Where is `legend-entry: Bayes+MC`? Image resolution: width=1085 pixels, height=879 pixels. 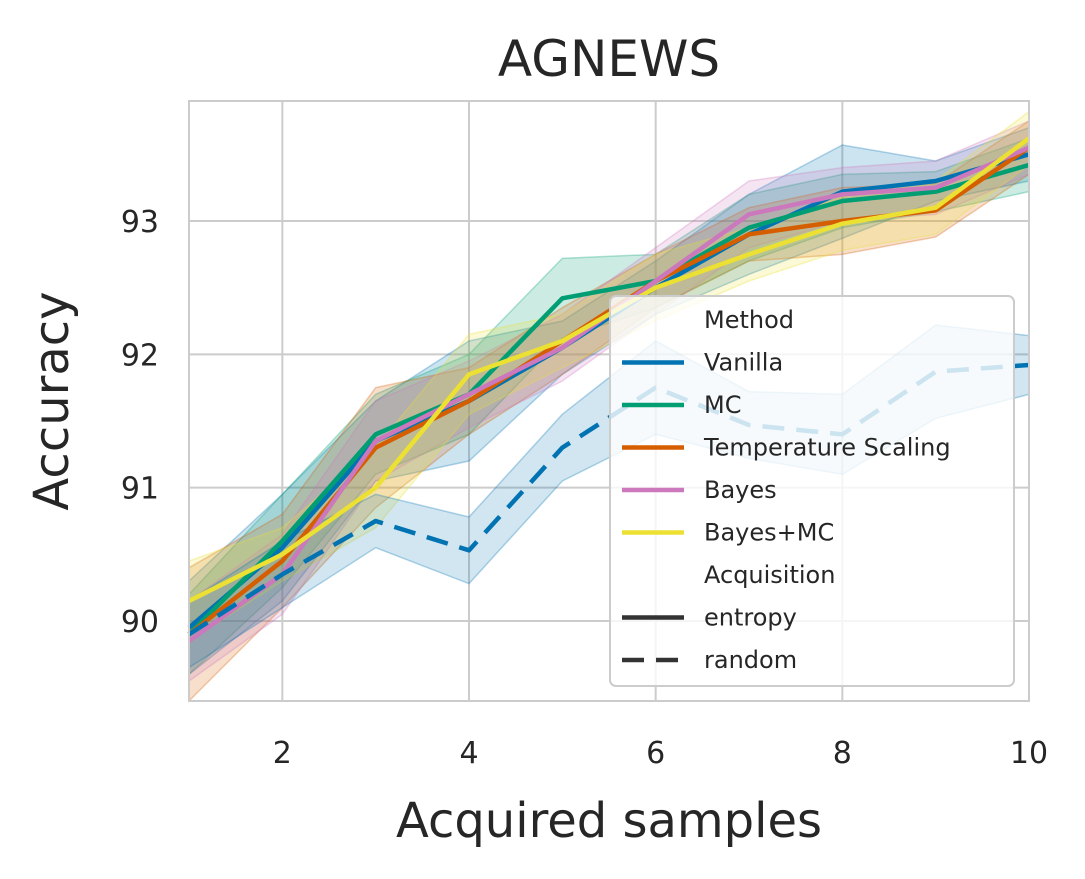
legend-entry: Bayes+MC is located at coordinates (769, 533).